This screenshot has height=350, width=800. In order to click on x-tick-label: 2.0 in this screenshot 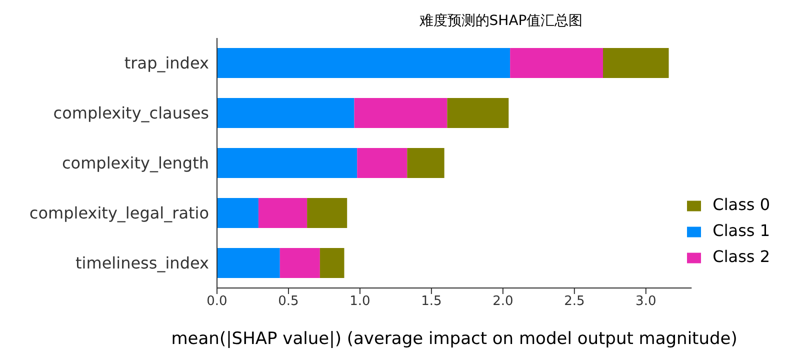, I will do `click(503, 302)`.